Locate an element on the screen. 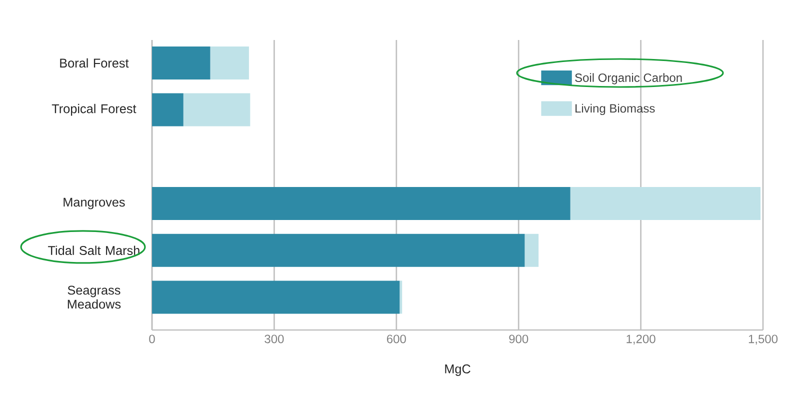 Image resolution: width=800 pixels, height=395 pixels. x-tick-label: 0 is located at coordinates (152, 339).